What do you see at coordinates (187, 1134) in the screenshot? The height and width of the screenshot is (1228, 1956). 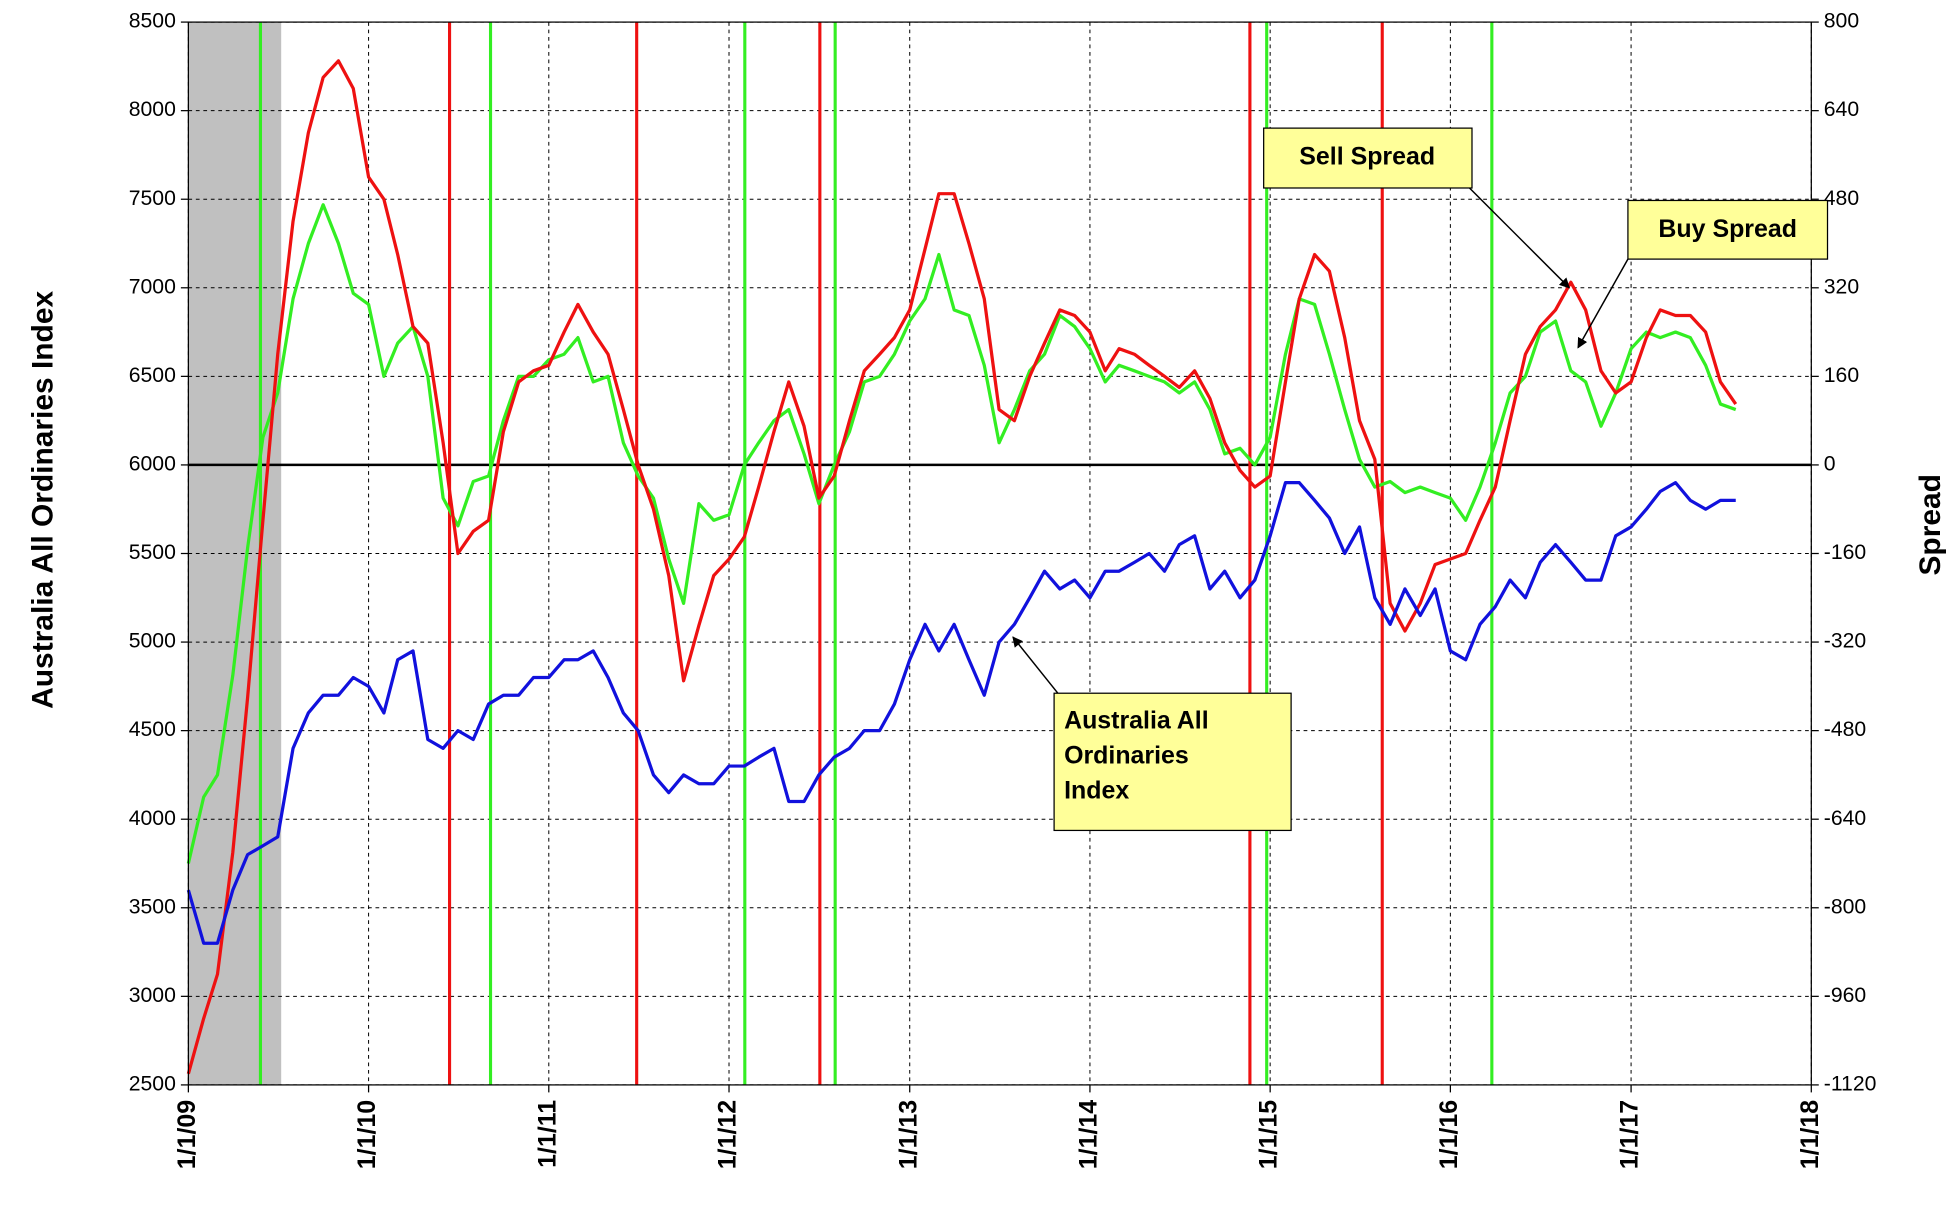 I see `x-tick-label: 1/1/09` at bounding box center [187, 1134].